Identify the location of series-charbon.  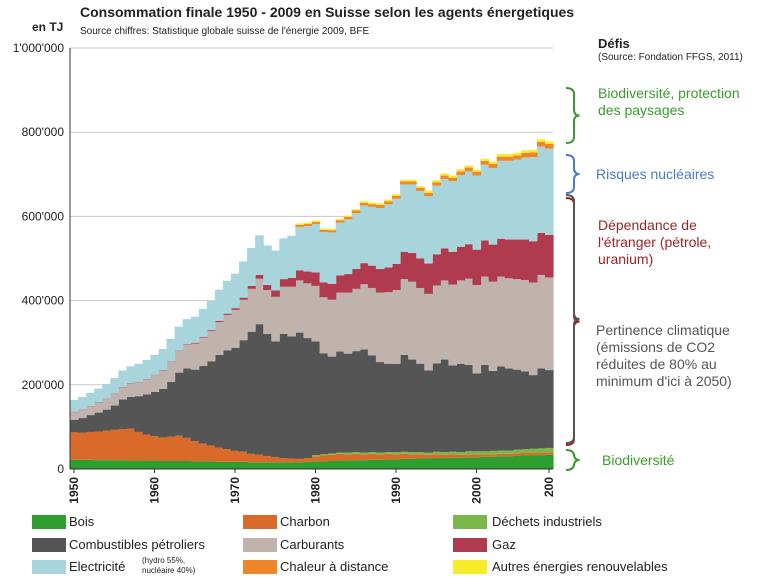
(312, 445).